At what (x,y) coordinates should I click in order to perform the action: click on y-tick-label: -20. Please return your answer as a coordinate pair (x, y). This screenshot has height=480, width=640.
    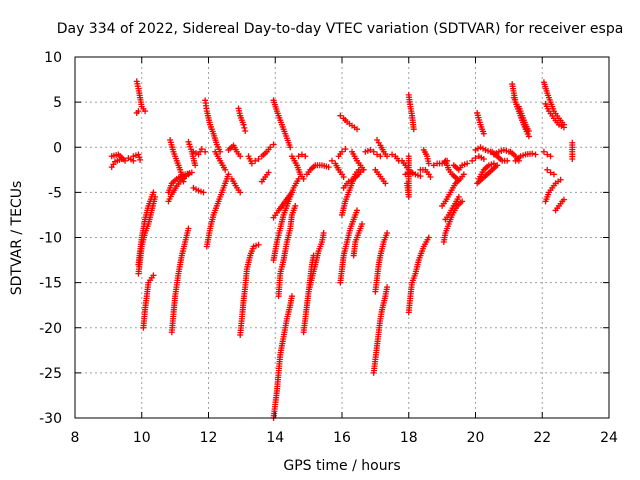
    Looking at the image, I should click on (50, 329).